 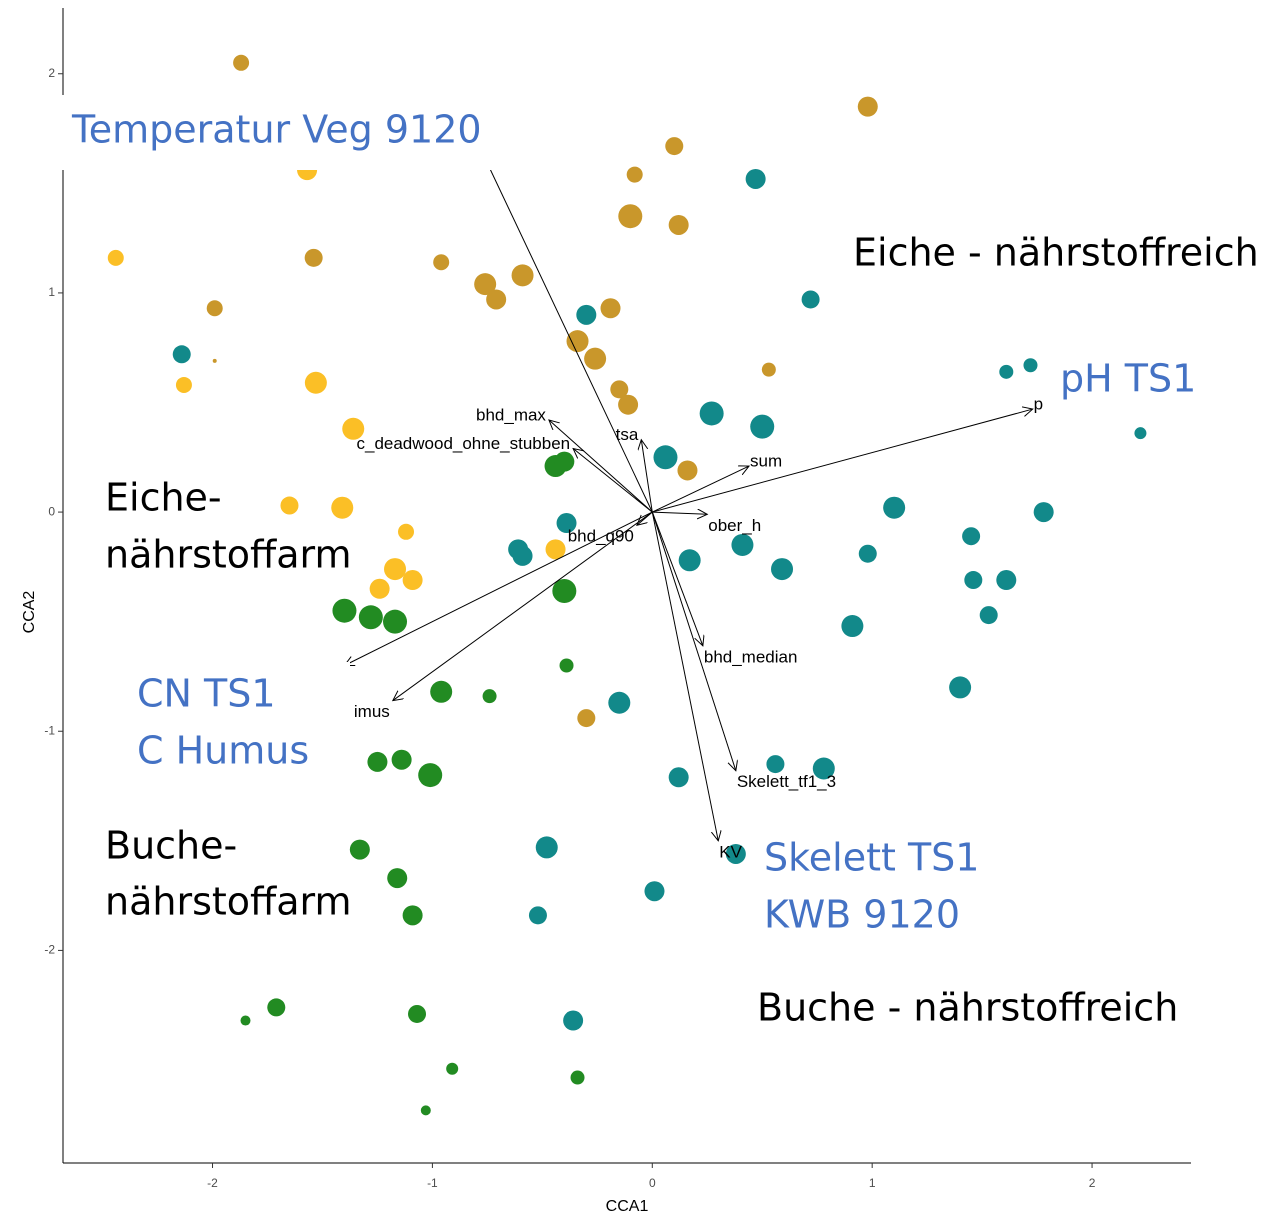 I want to click on arrow-label: Skelett_tf1_3, so click(x=786, y=781).